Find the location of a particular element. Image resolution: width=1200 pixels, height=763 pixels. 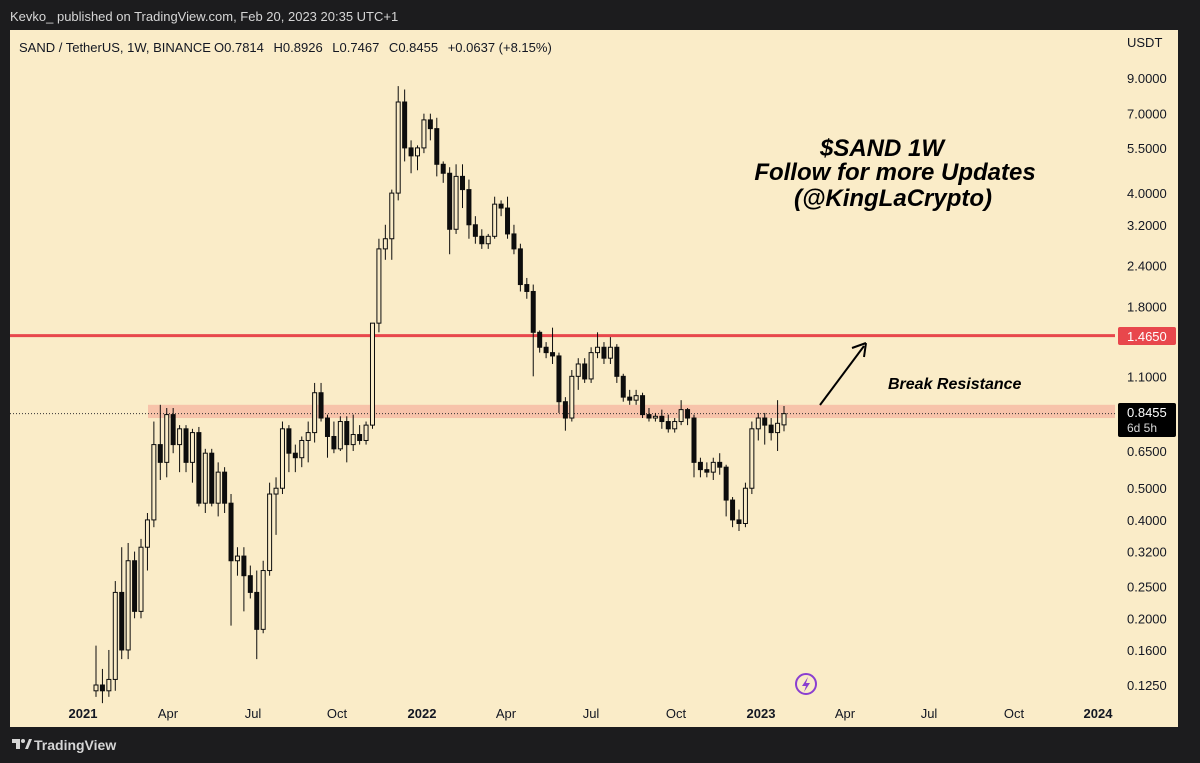

last-price-tag: 0.8455 6d 5h is located at coordinates (1147, 420).